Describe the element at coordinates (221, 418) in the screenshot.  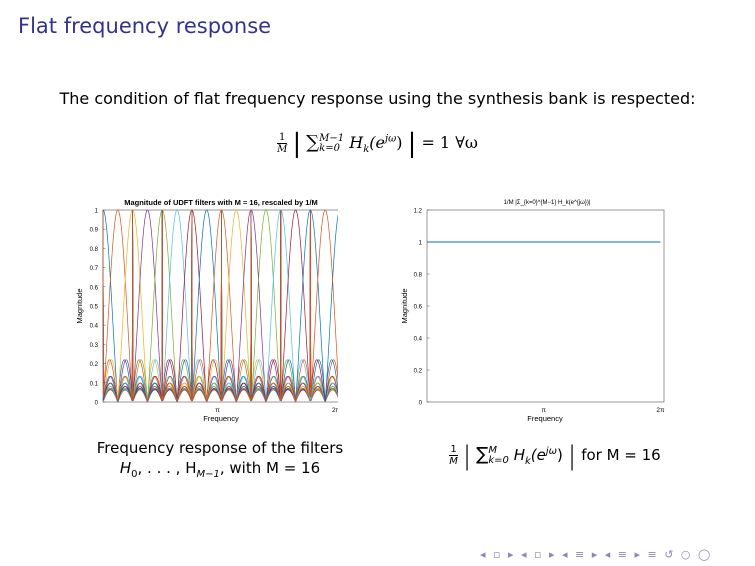
I see `chart-left-xlabel: Frequency` at that location.